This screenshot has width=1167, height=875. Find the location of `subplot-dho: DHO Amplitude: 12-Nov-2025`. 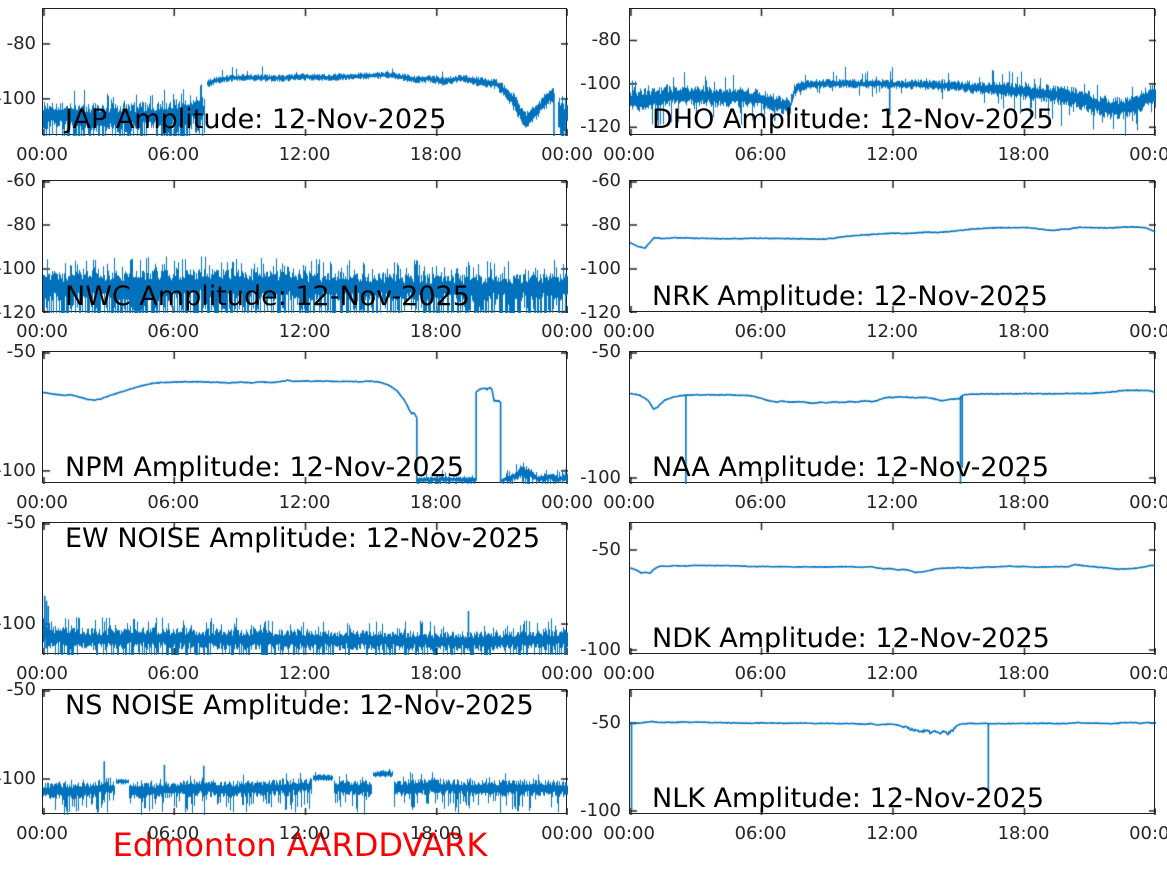

subplot-dho: DHO Amplitude: 12-Nov-2025 is located at coordinates (892, 72).